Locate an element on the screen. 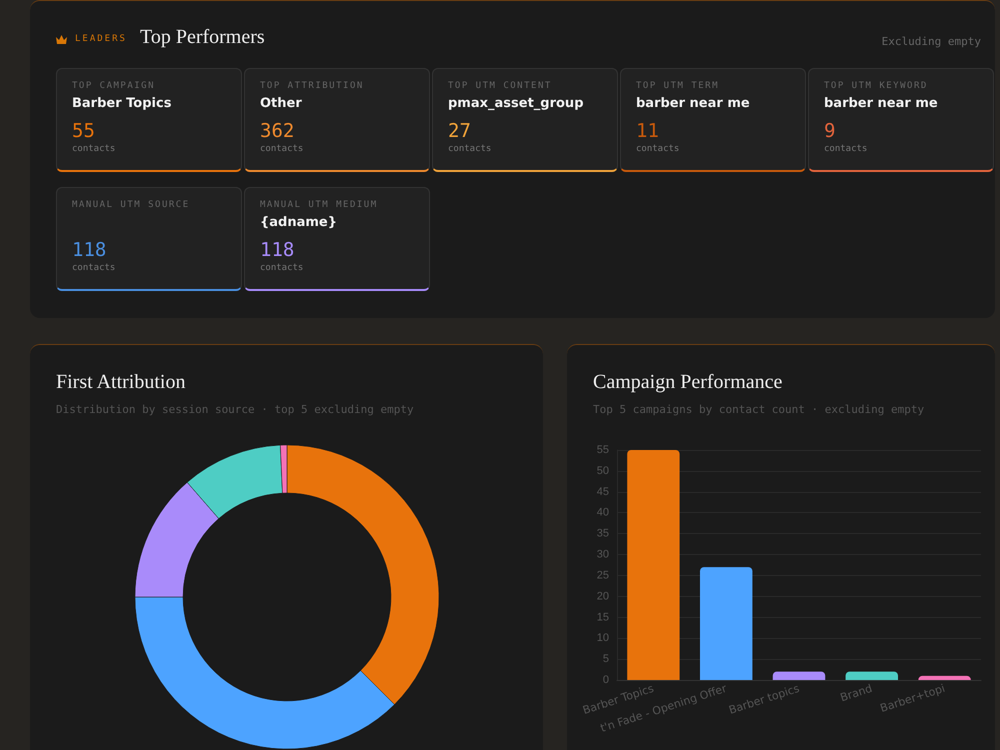  category-label: TOP CAMPAIGN is located at coordinates (114, 86).